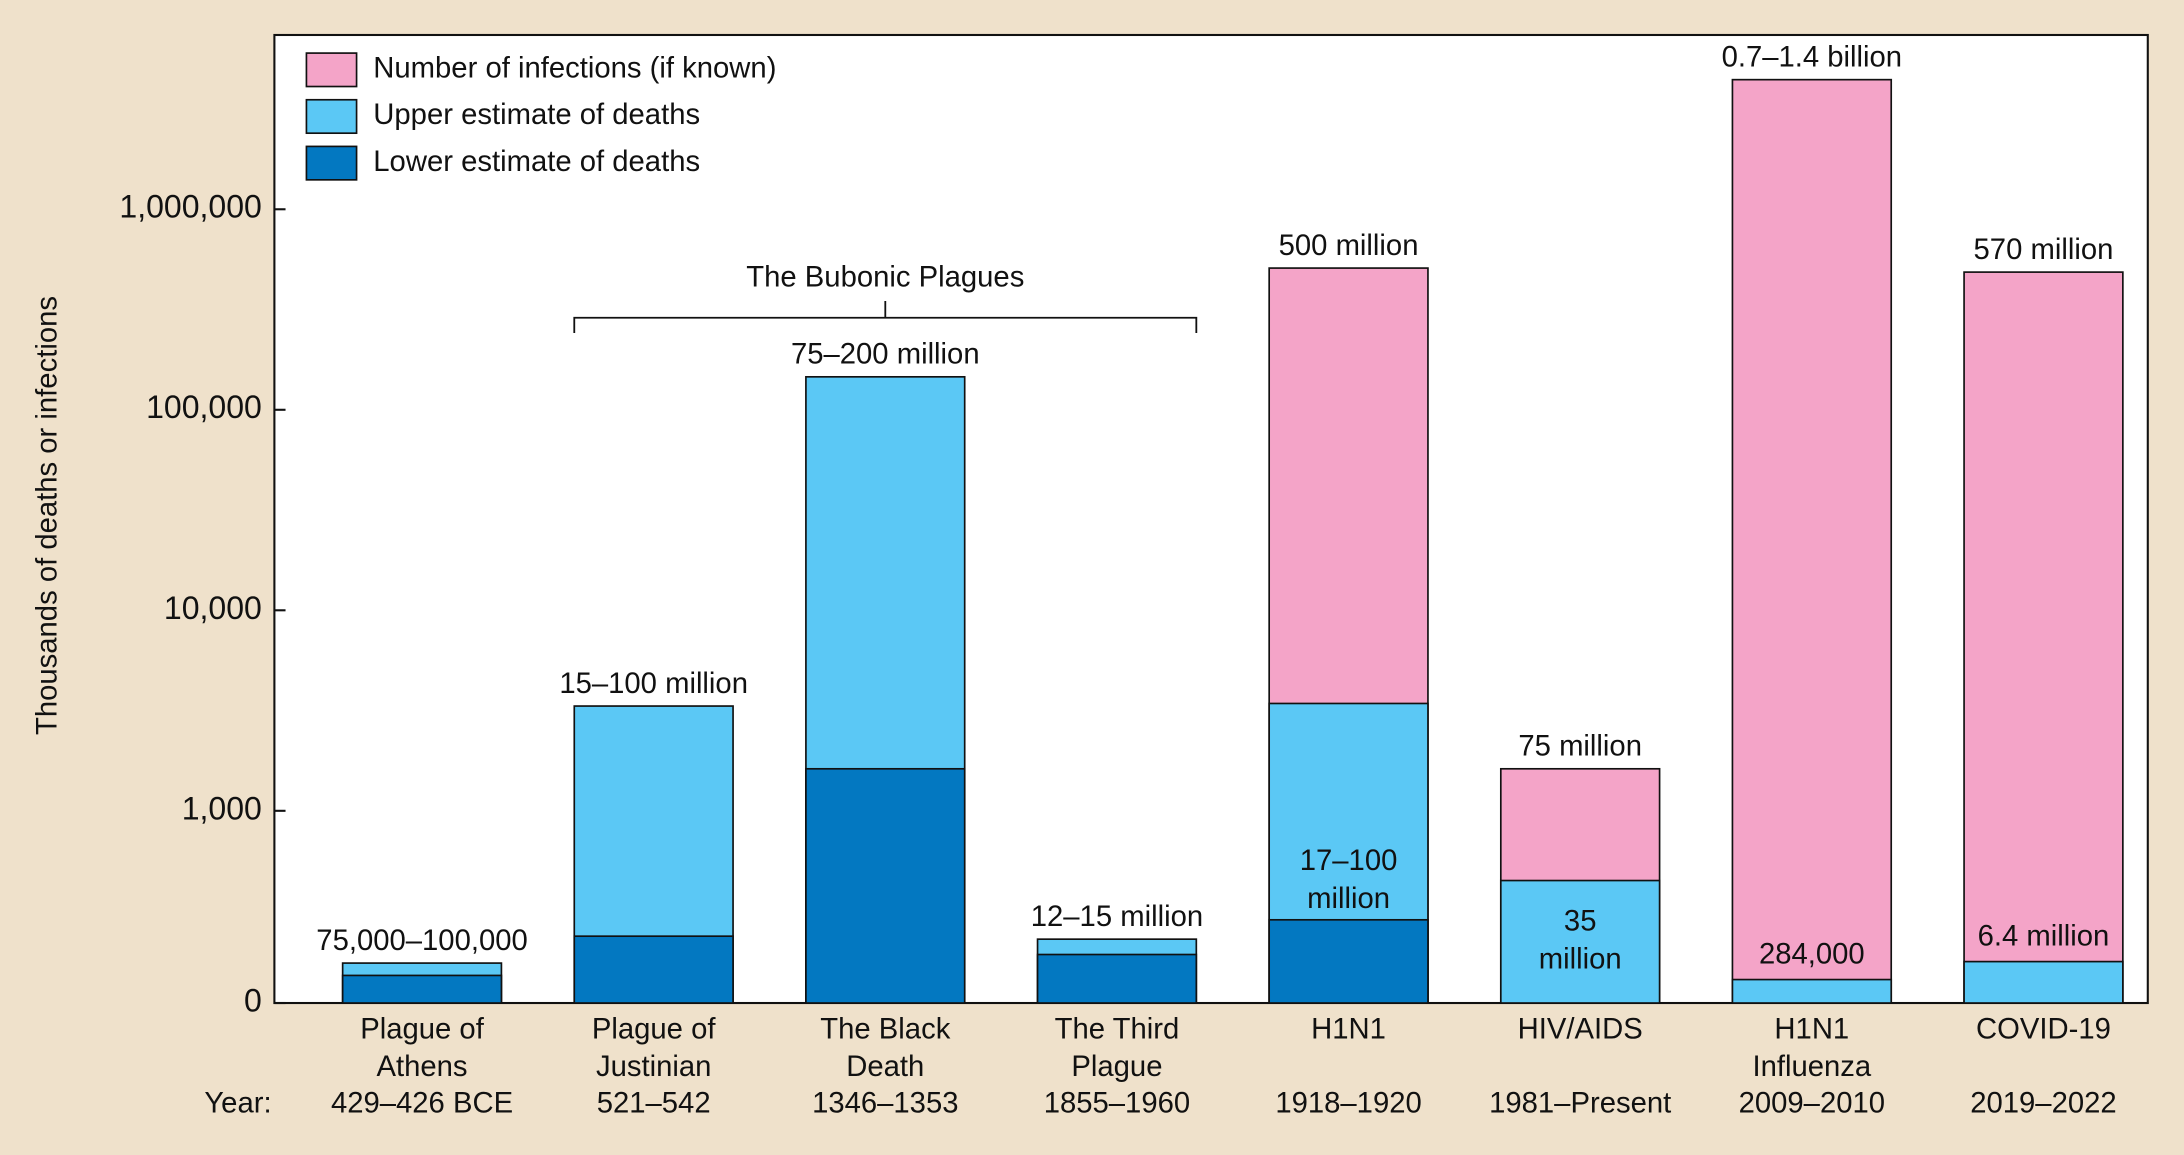 This screenshot has width=2184, height=1155. I want to click on year-label: Year:, so click(237, 1103).